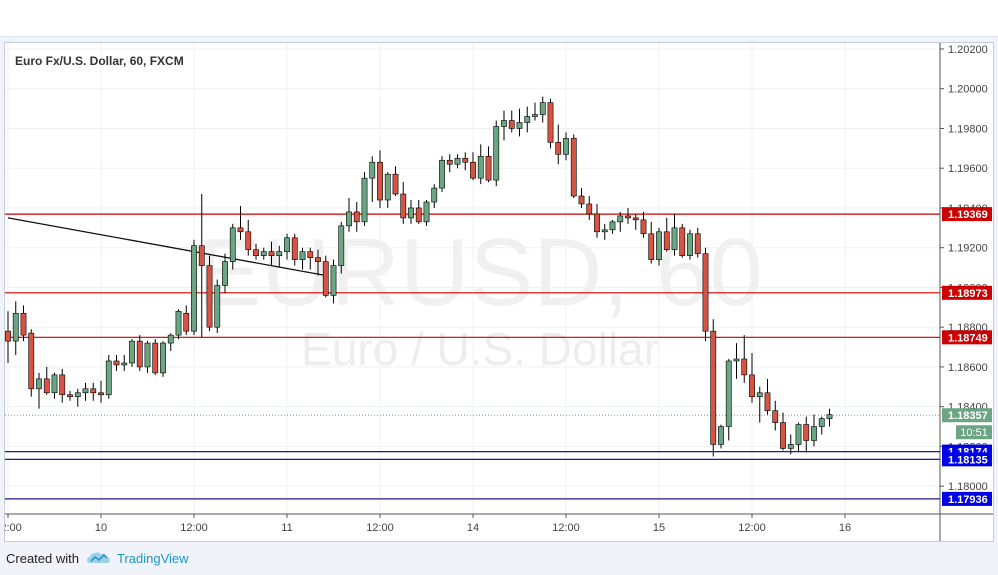 This screenshot has height=575, width=998. I want to click on last-price-label-bg, so click(967, 415).